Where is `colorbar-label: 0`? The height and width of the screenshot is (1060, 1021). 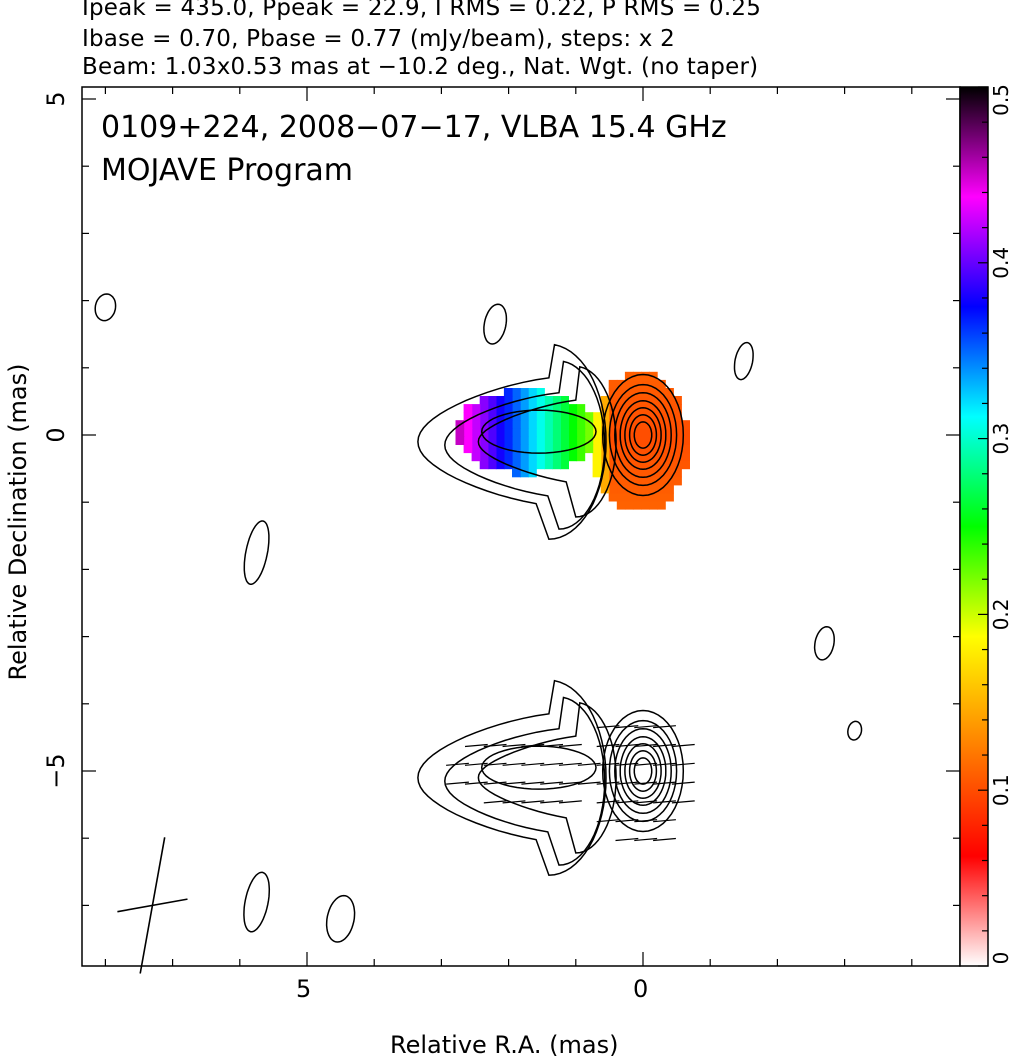 colorbar-label: 0 is located at coordinates (1001, 958).